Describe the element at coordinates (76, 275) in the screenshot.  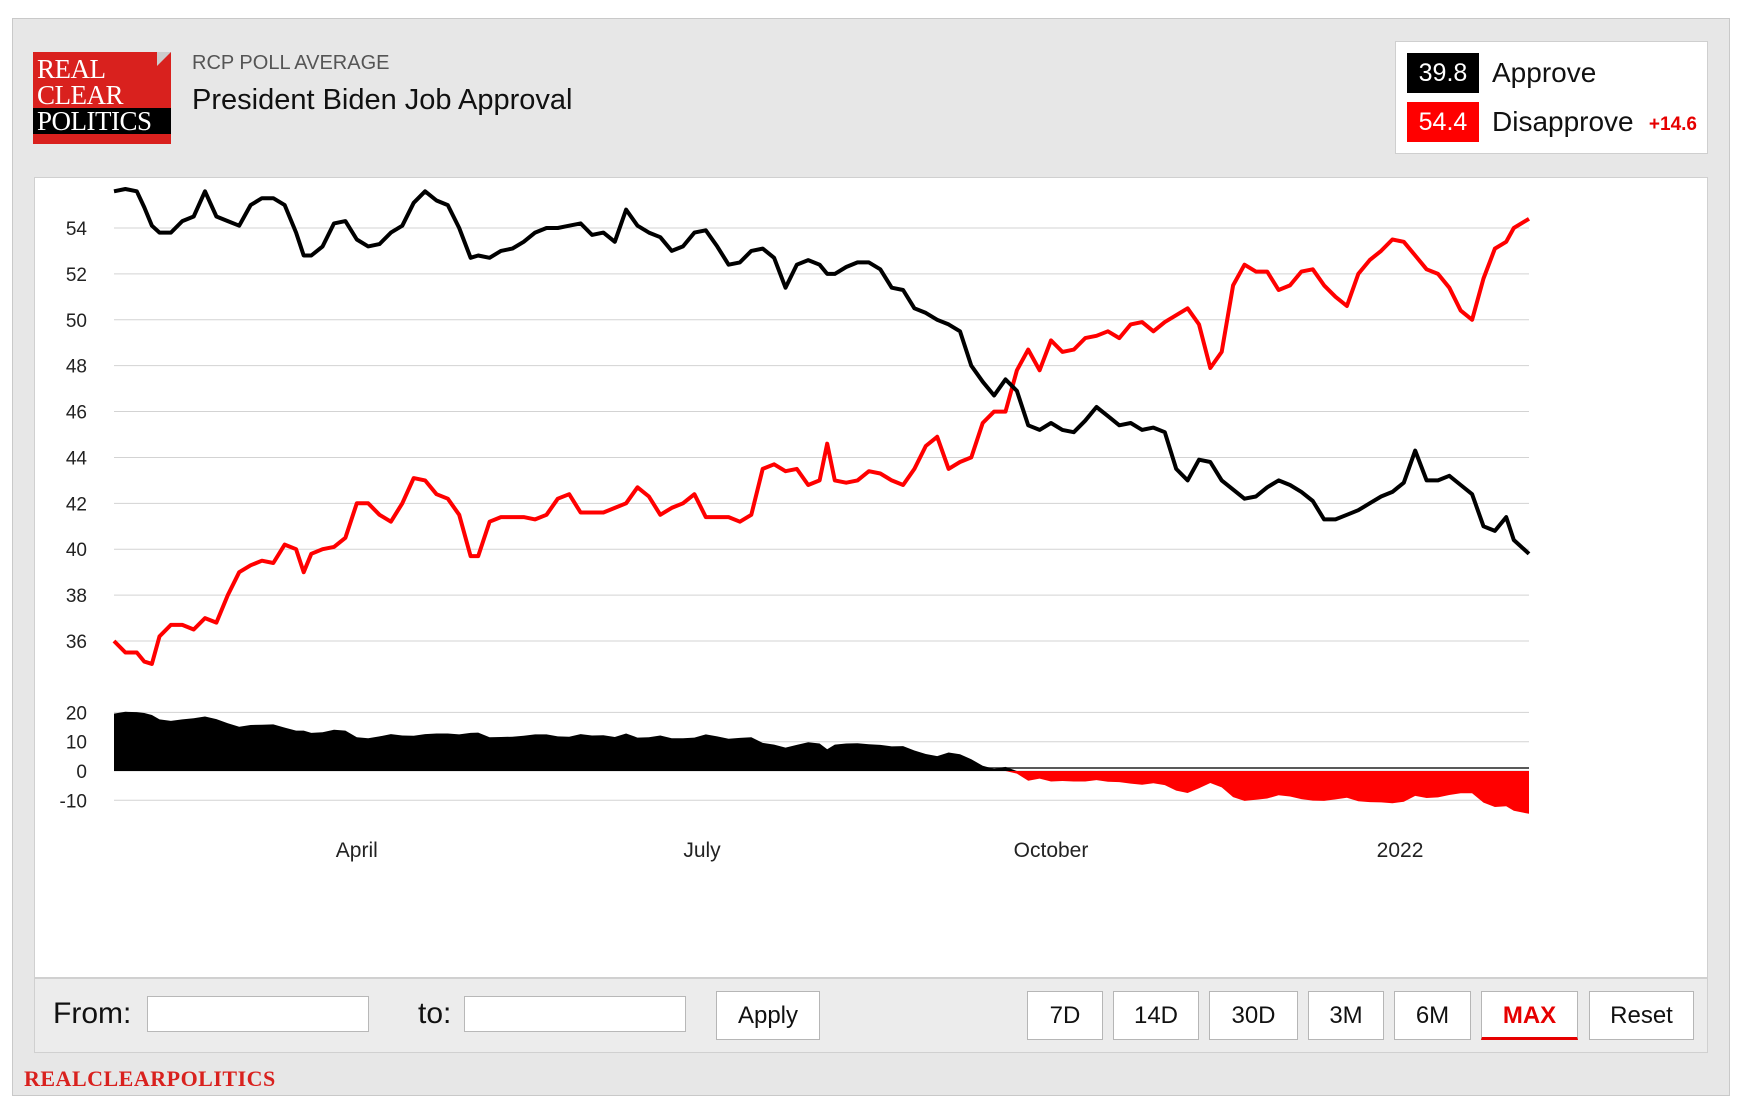
I see `main-y-tick-label: 52` at that location.